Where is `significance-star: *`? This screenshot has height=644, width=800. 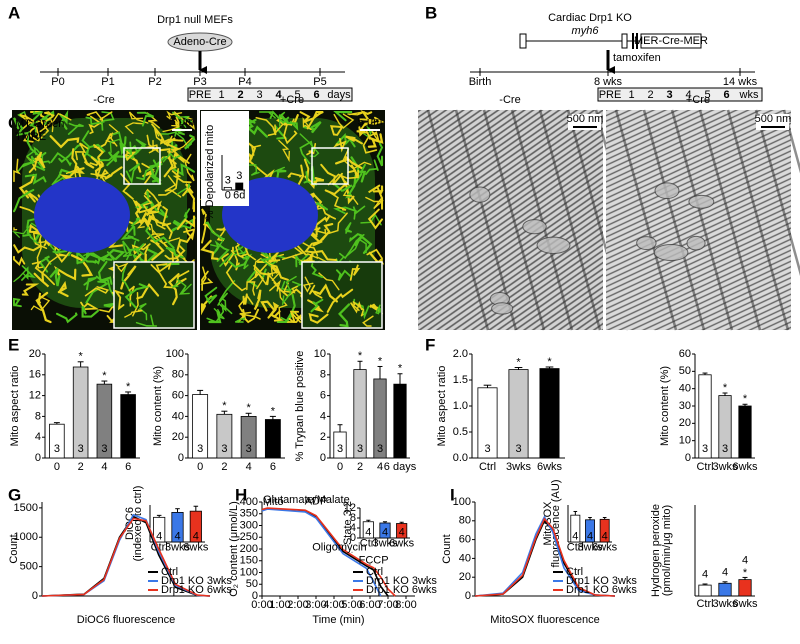 significance-star: * is located at coordinates (380, 361).